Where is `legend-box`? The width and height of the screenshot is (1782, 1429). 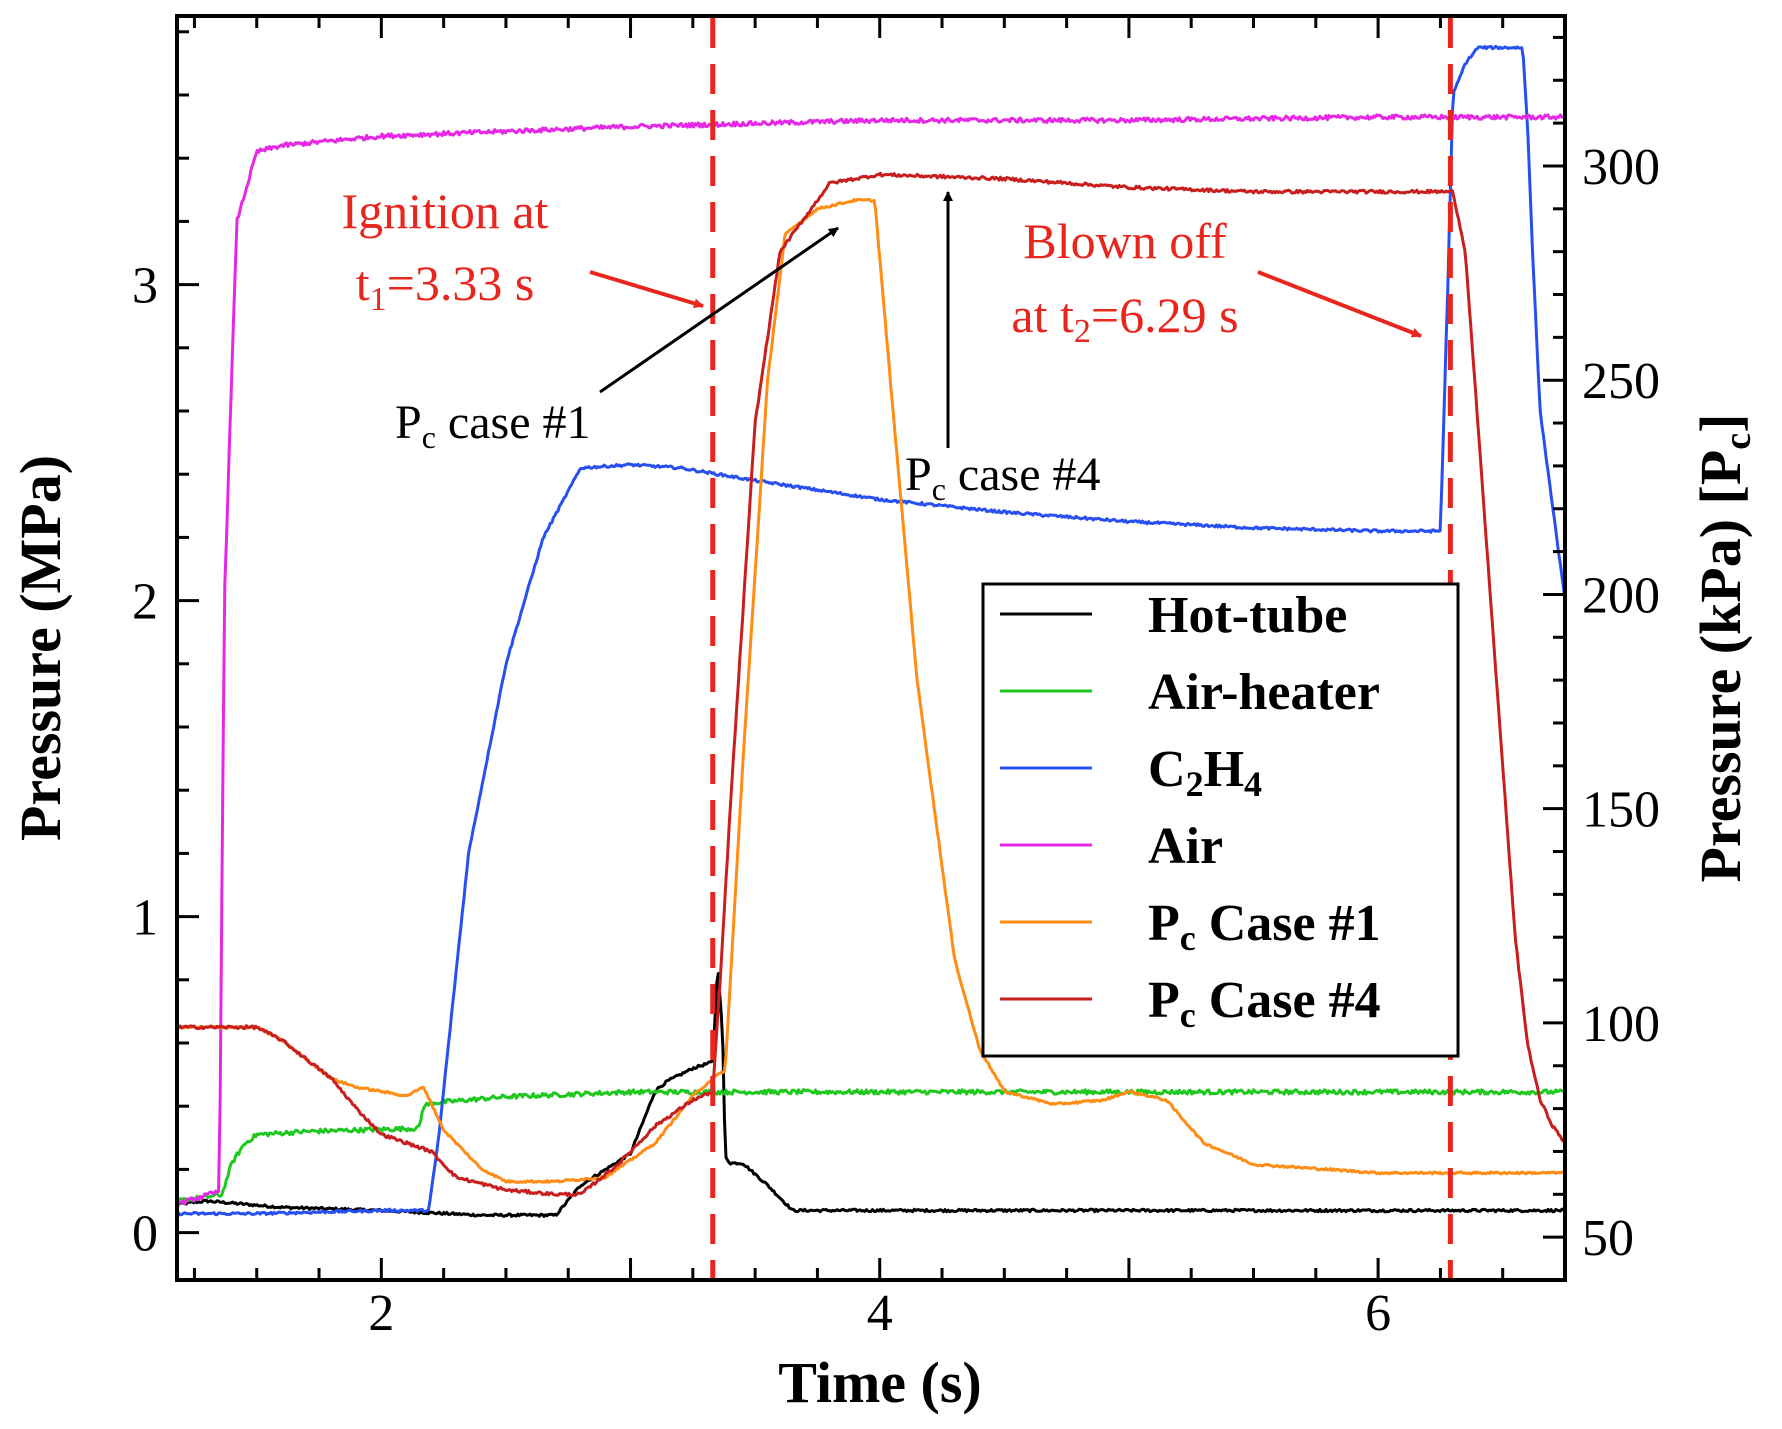
legend-box is located at coordinates (1220, 820).